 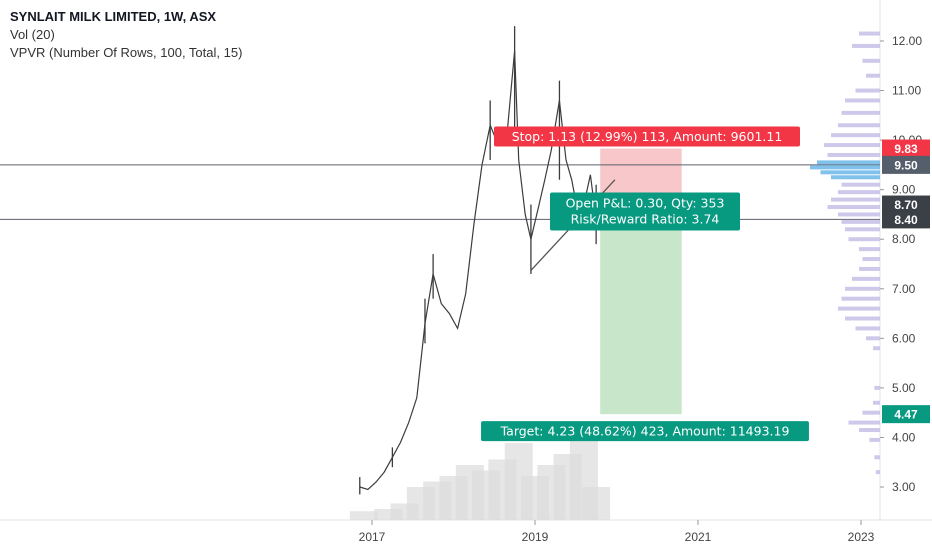 I want to click on y-tick-label-2: 5.00, so click(x=904, y=388).